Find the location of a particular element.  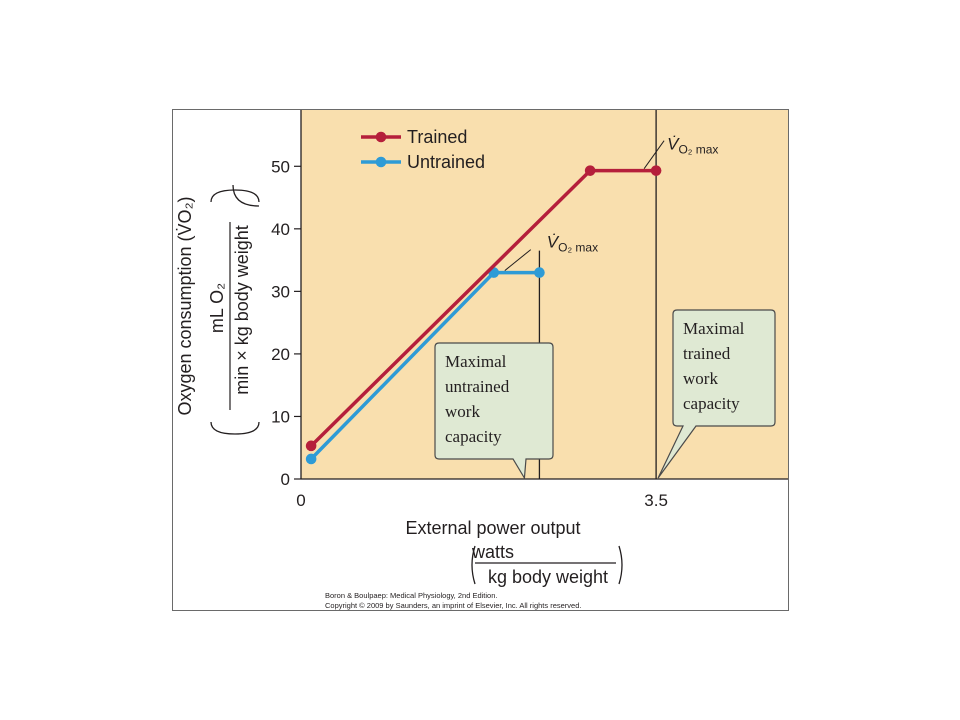

y-tick-label: 50 is located at coordinates (280, 166).